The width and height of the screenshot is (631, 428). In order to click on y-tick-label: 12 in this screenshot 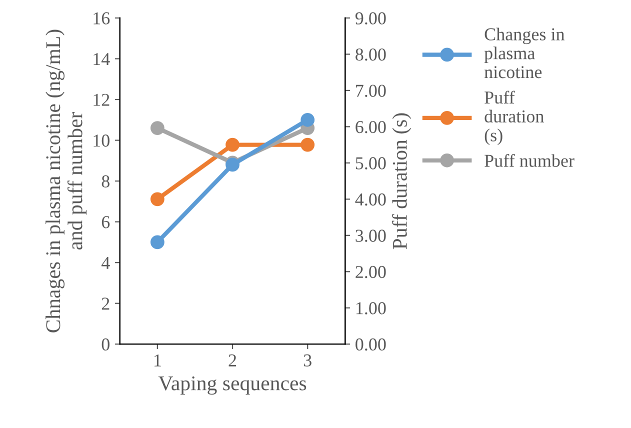, I will do `click(102, 100)`.